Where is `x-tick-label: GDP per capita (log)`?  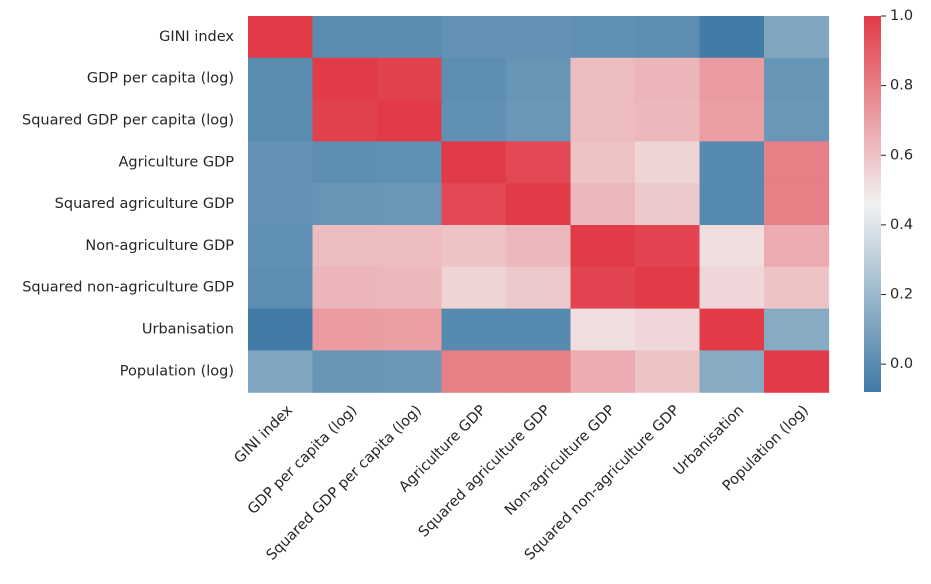
x-tick-label: GDP per capita (log) is located at coordinates (302, 459).